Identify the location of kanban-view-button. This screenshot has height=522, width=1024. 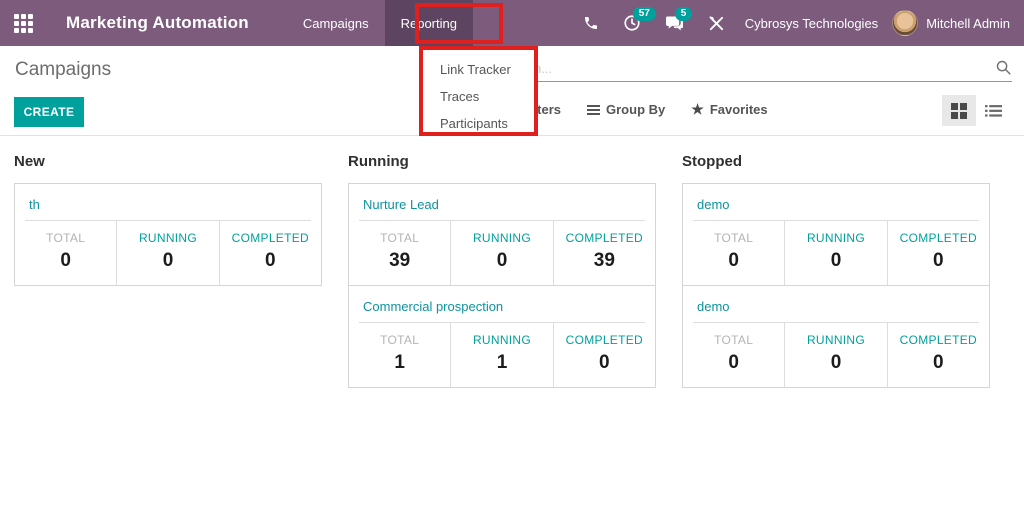
(959, 110).